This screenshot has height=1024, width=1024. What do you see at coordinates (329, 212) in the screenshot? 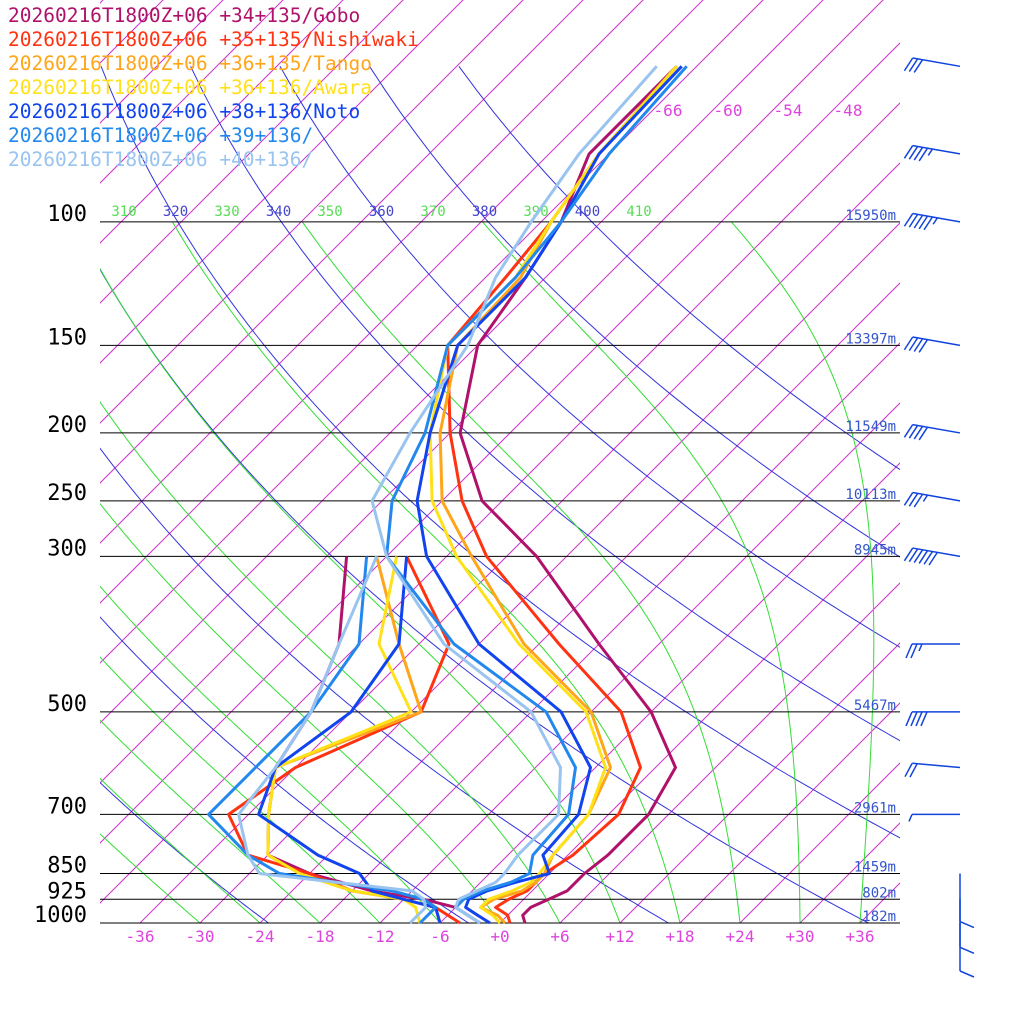
I see `theta-label: 350` at bounding box center [329, 212].